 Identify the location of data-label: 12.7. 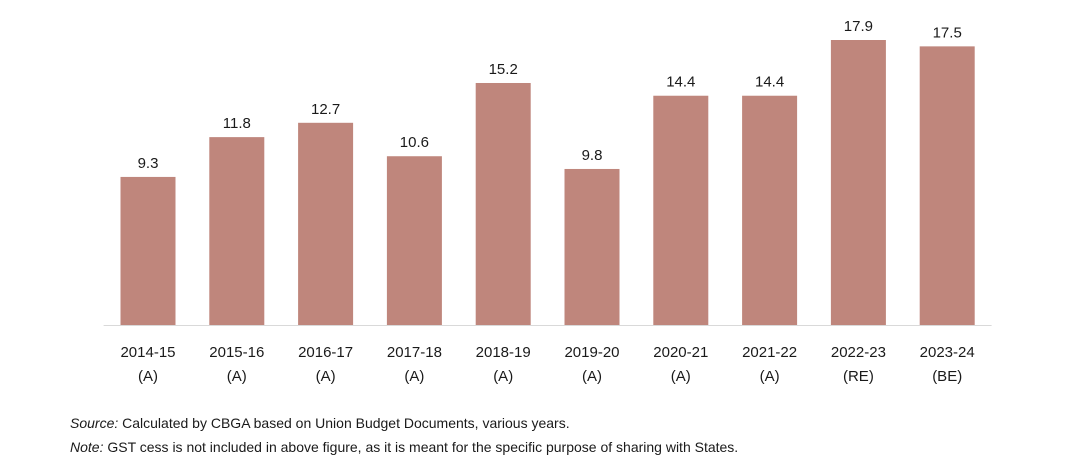
(325, 109).